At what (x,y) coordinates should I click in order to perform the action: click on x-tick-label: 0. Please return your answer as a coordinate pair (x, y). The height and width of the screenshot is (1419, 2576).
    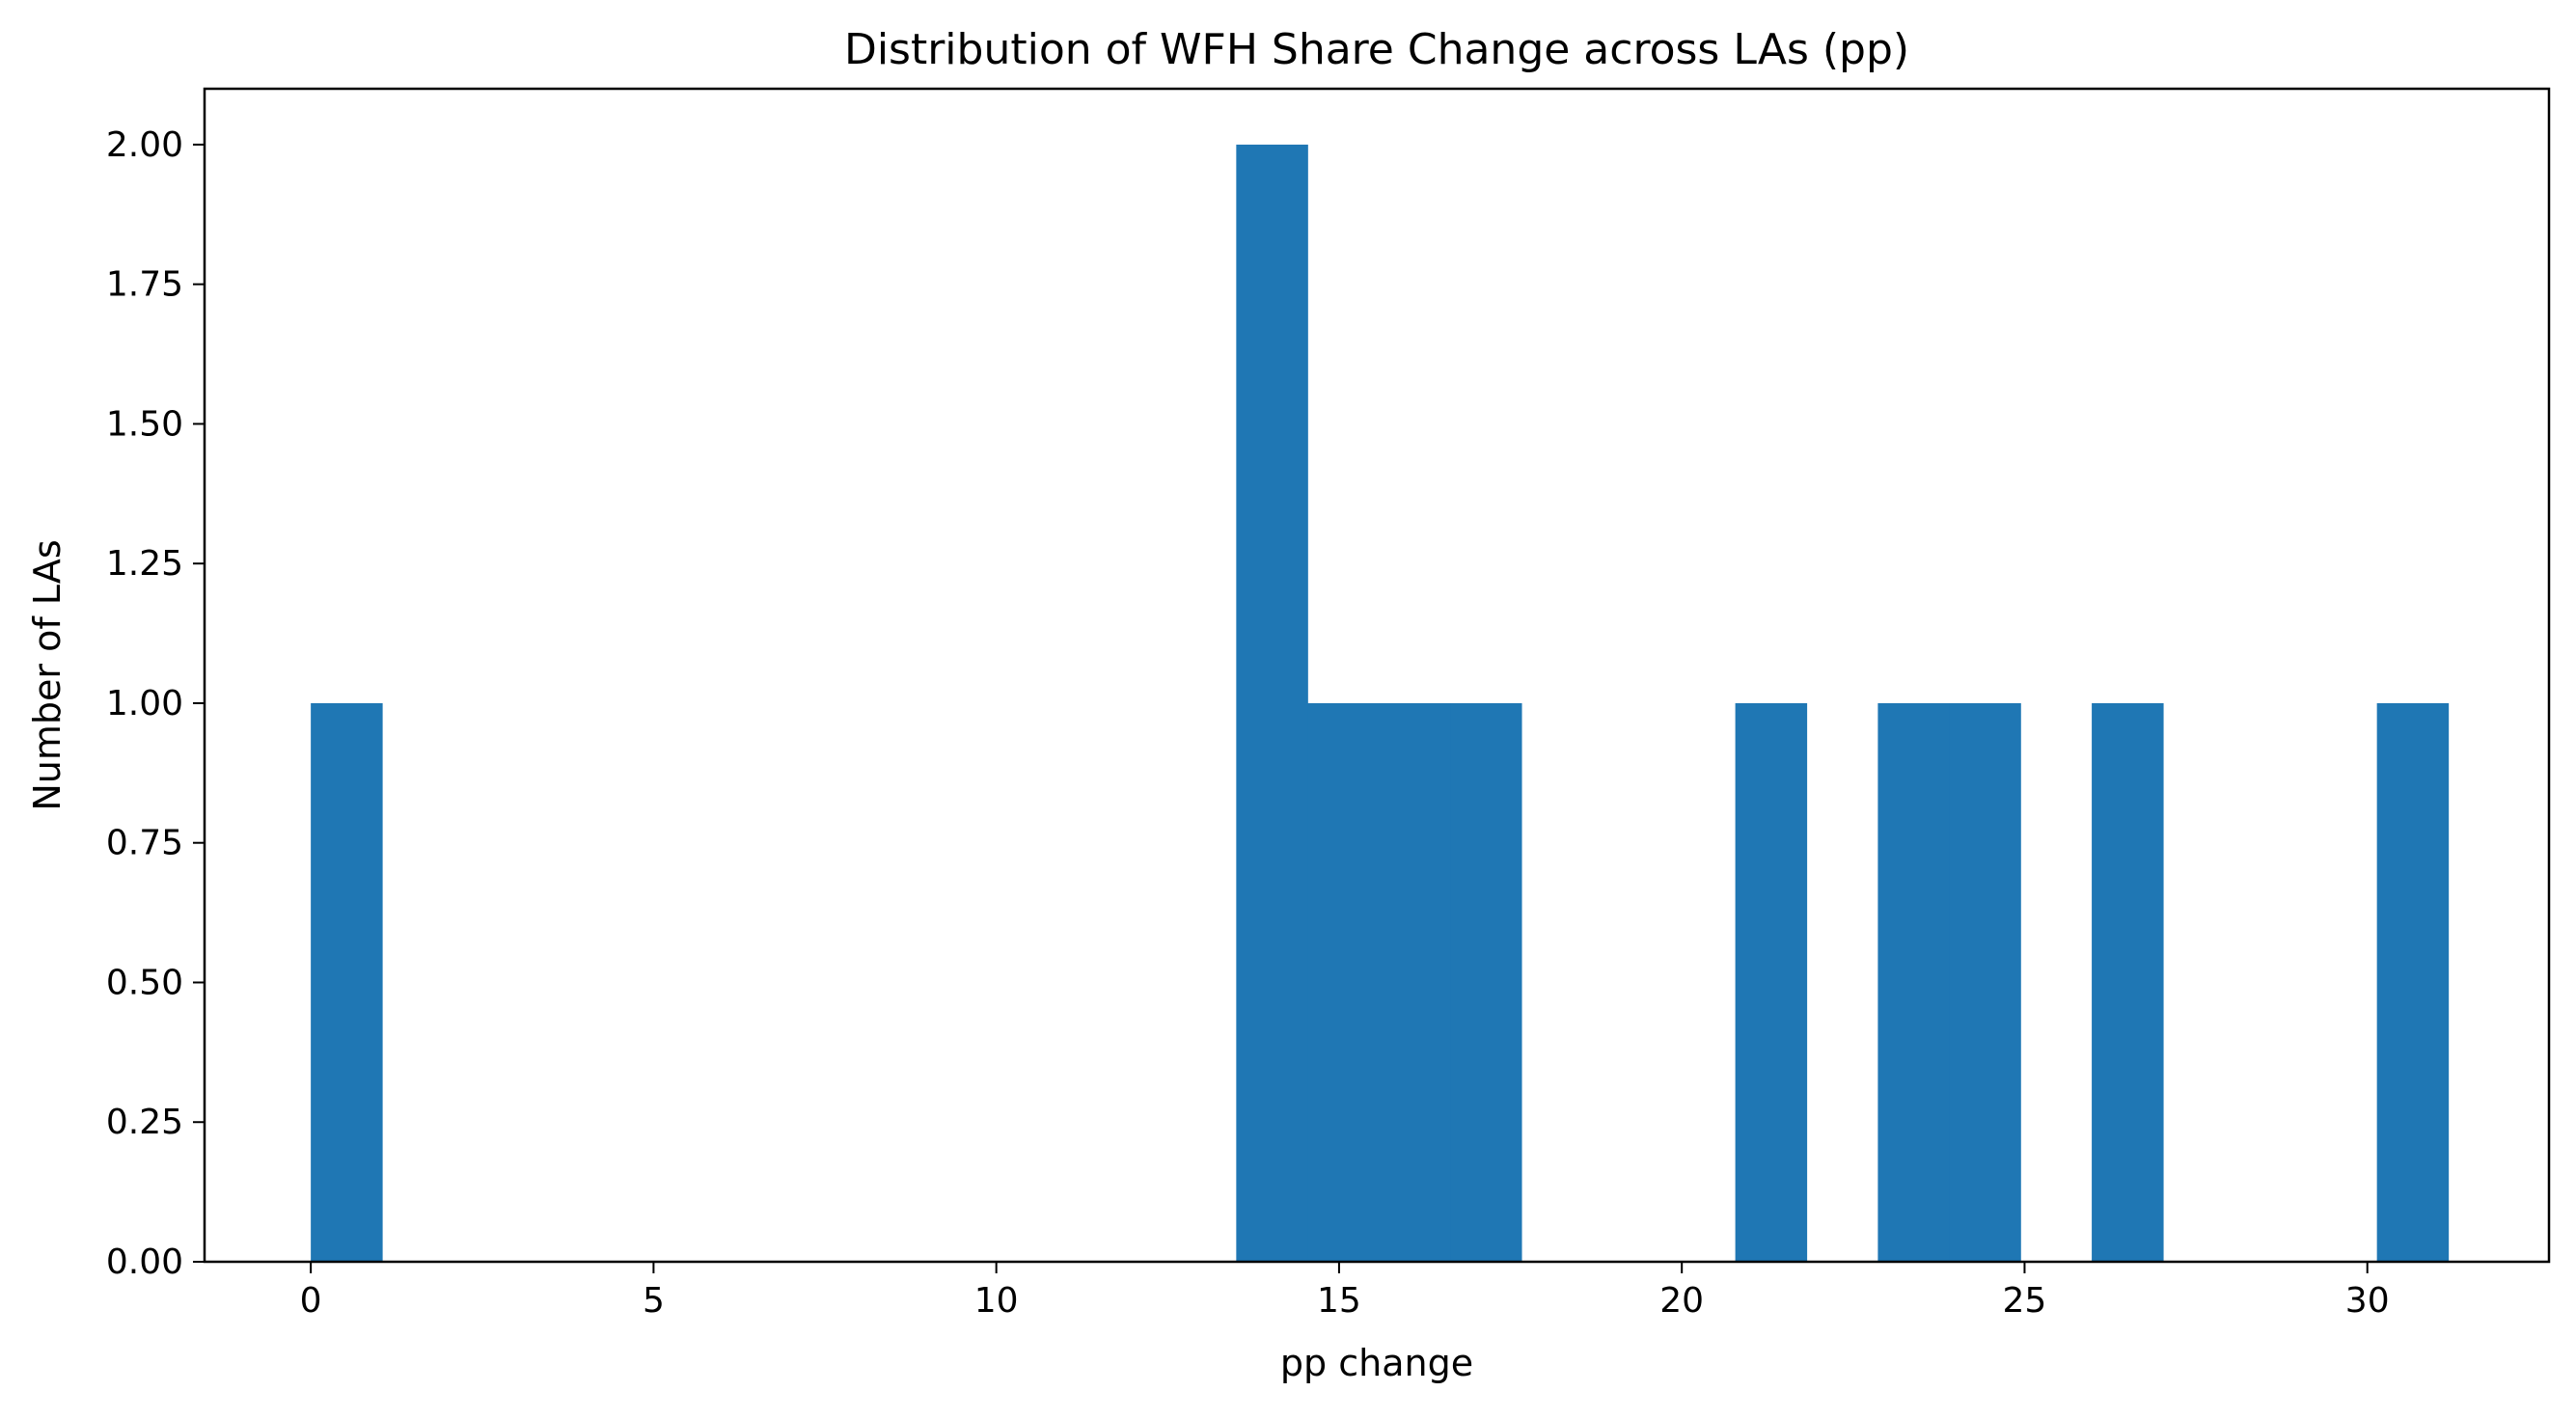
    Looking at the image, I should click on (311, 1301).